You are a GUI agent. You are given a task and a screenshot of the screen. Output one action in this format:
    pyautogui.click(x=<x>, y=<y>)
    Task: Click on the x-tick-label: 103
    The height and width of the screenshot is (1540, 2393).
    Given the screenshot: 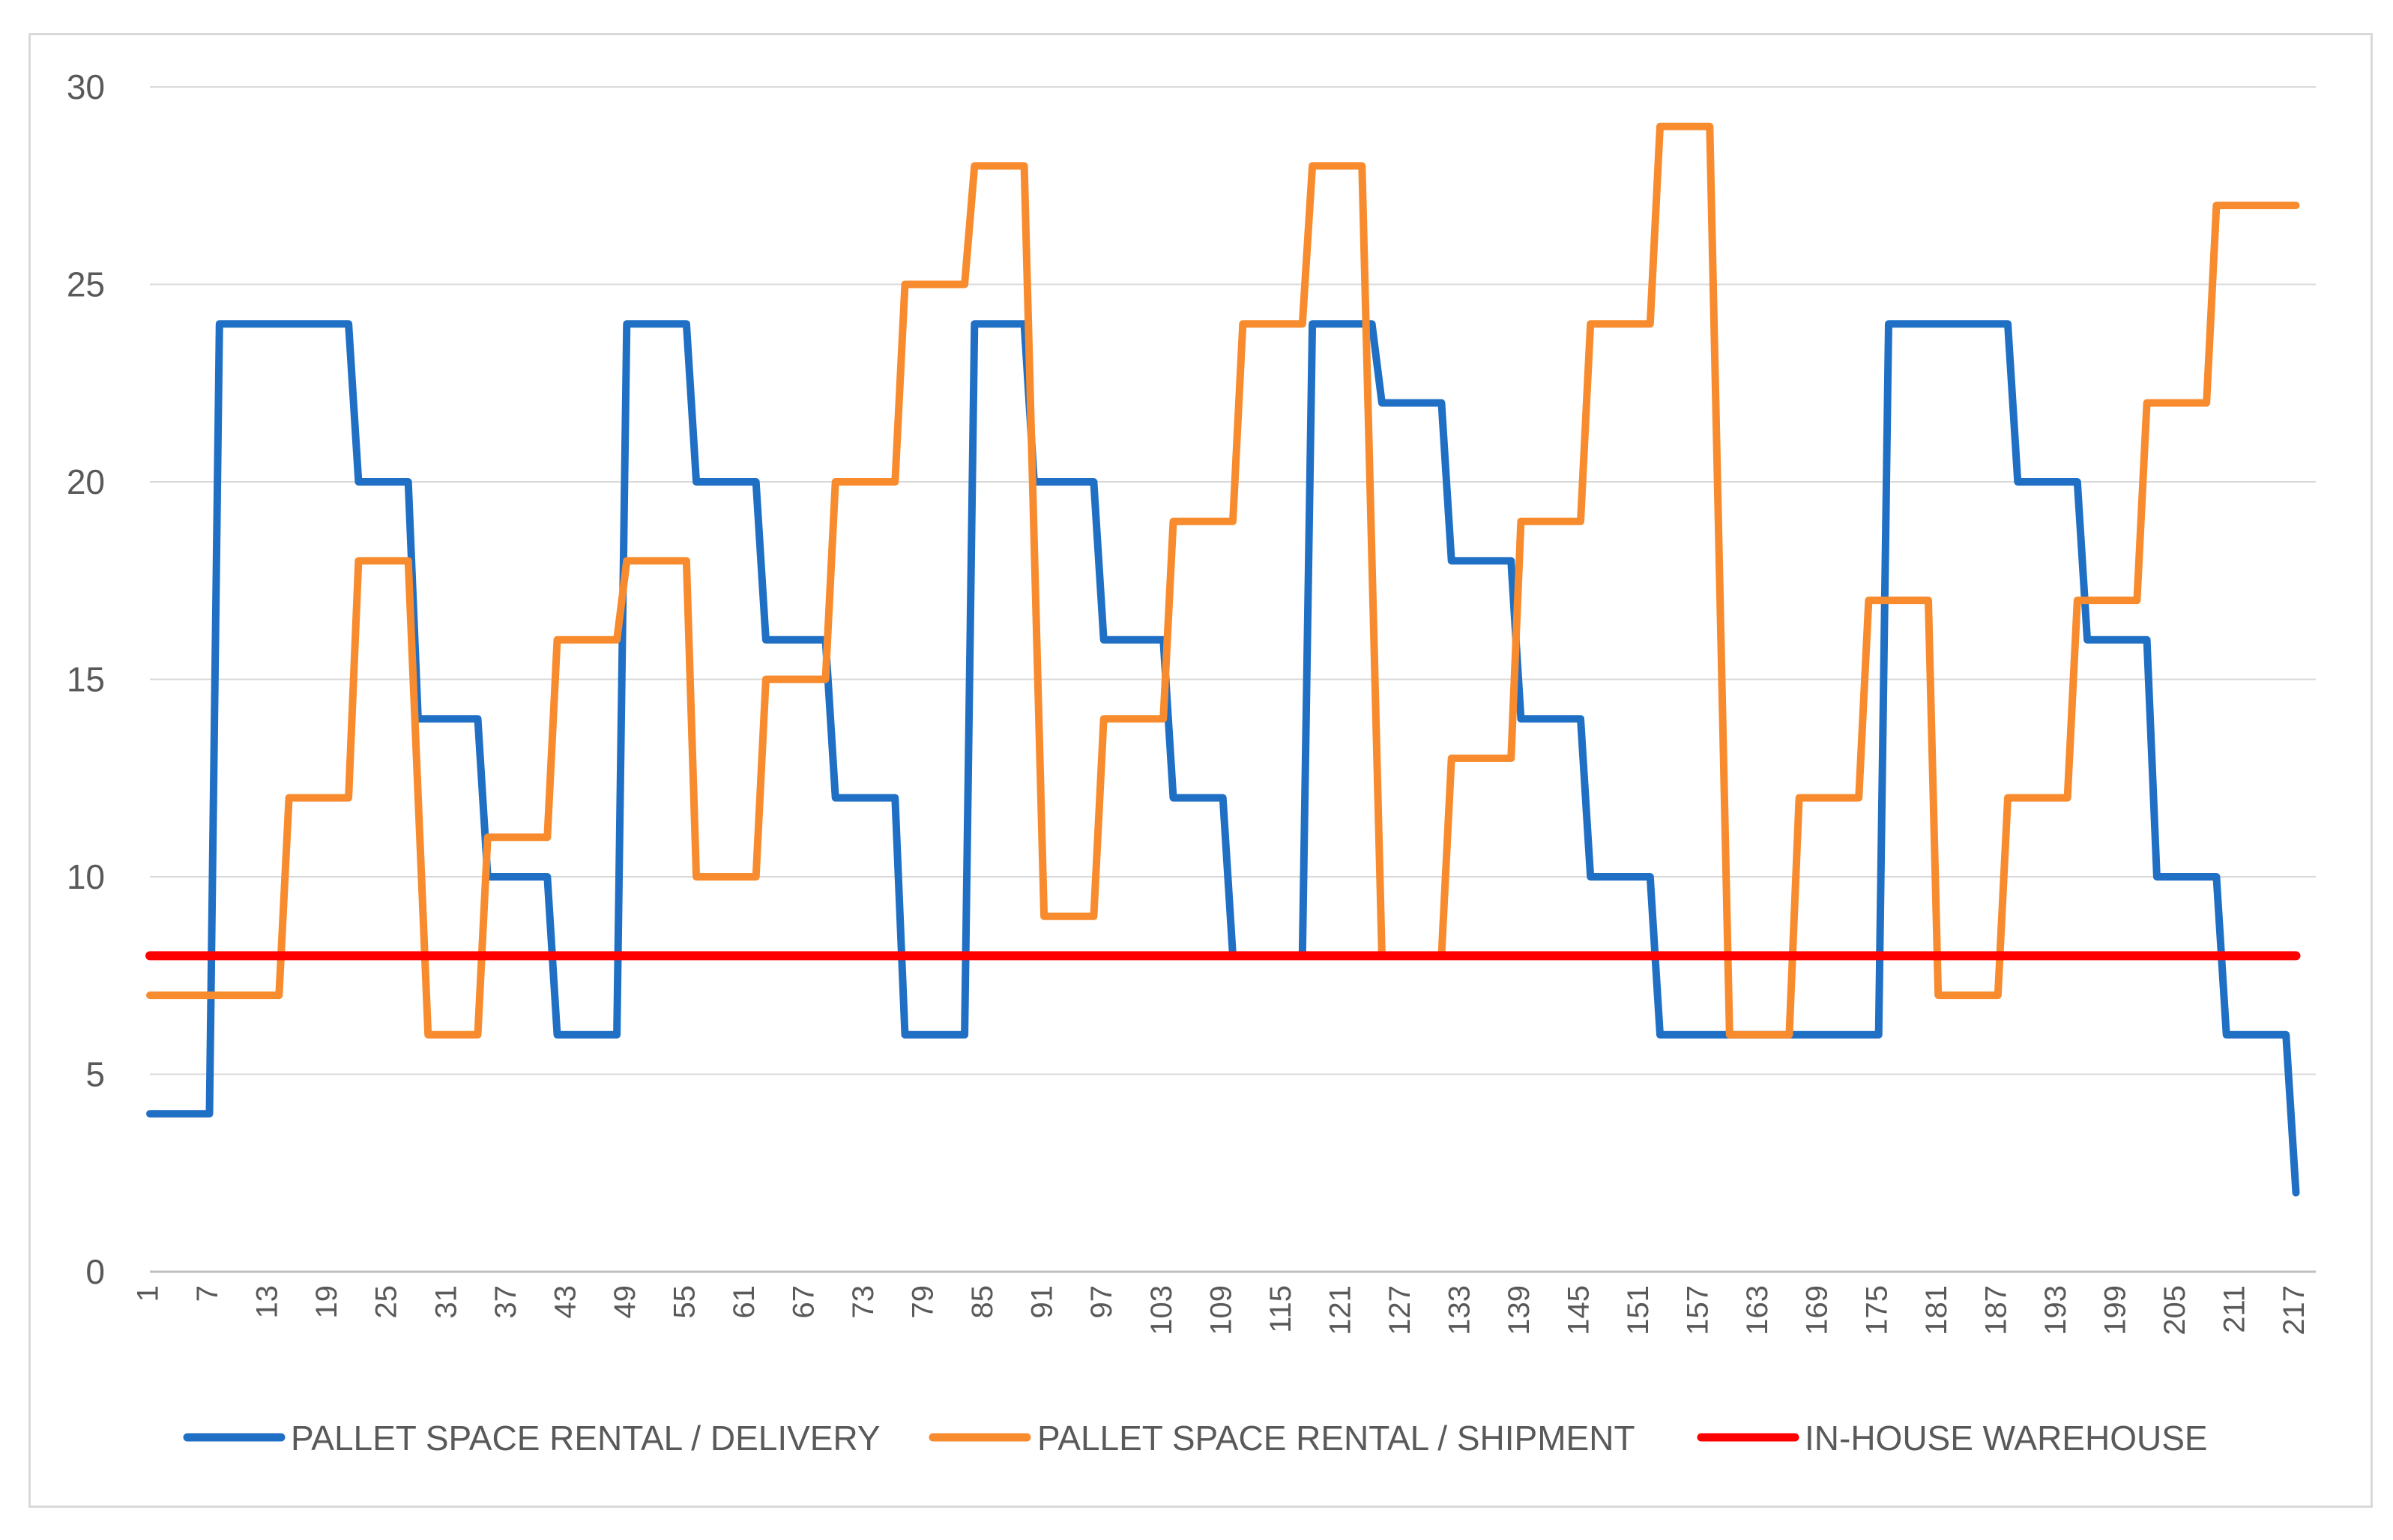 What is the action you would take?
    pyautogui.click(x=1161, y=1310)
    